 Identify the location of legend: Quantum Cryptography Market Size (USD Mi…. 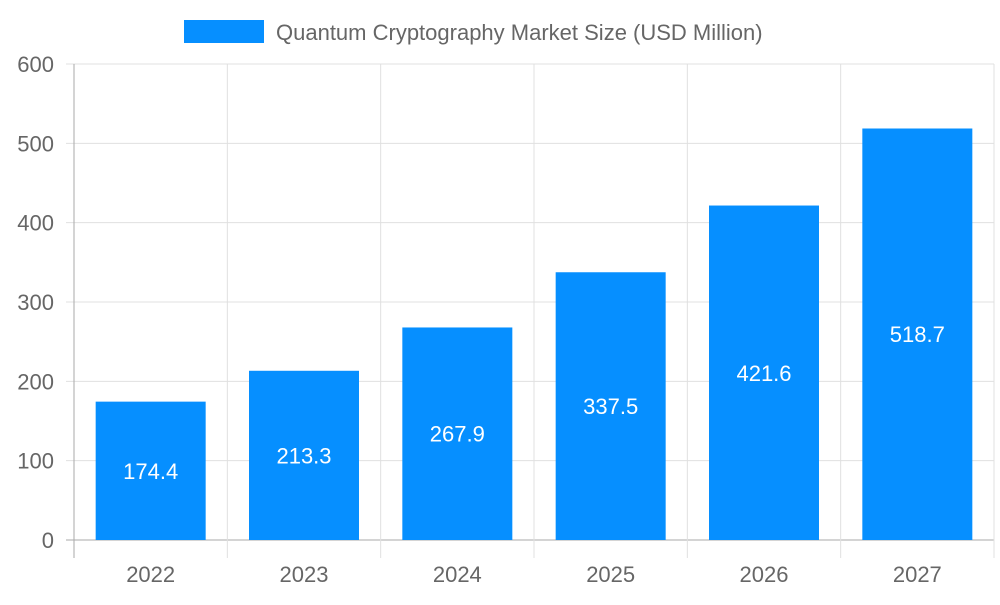
(473, 32).